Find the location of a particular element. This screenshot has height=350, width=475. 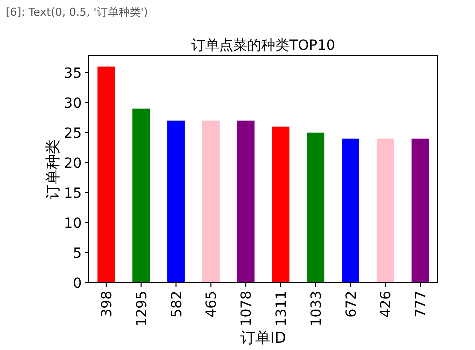

x-tick-label: 1078 is located at coordinates (247, 309).